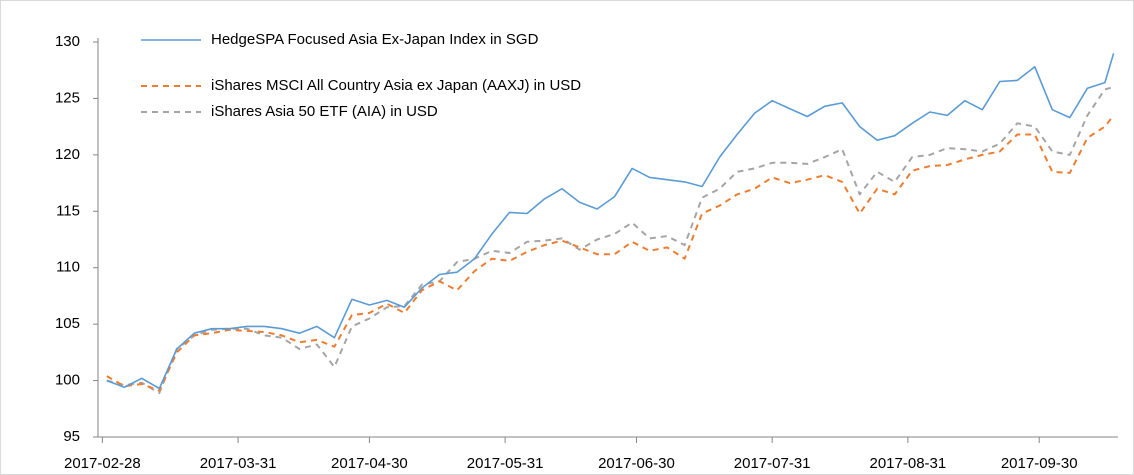  What do you see at coordinates (68, 267) in the screenshot?
I see `y-tick-label: 110` at bounding box center [68, 267].